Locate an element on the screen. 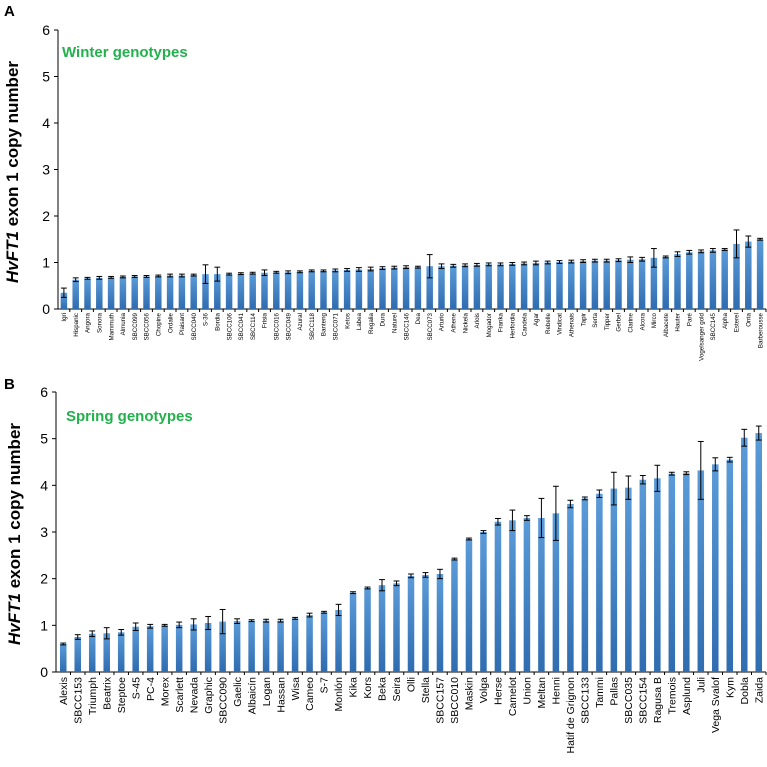  x-tick-label: Almunia is located at coordinates (123, 323).